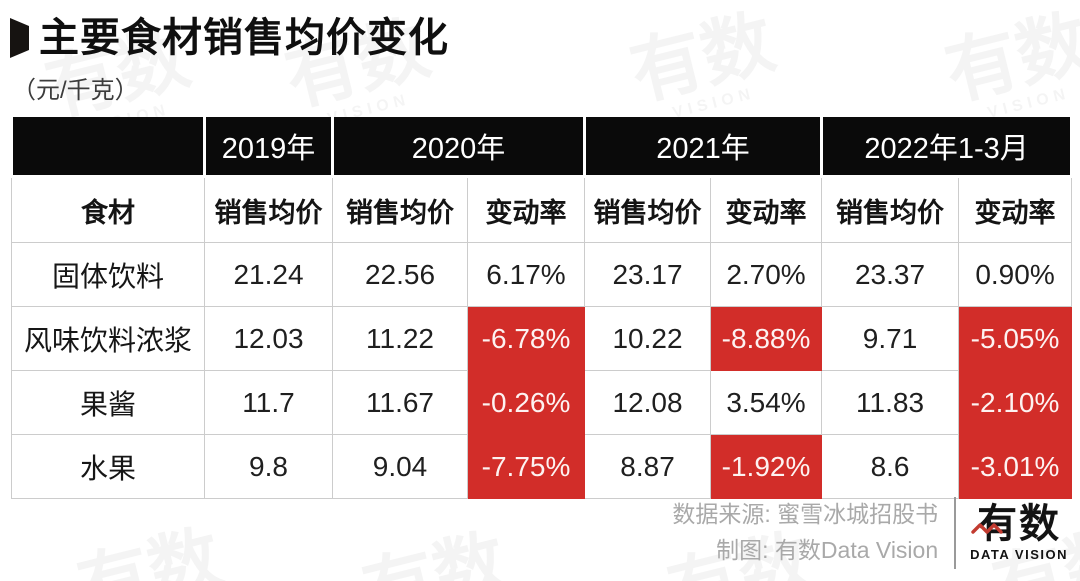 The height and width of the screenshot is (581, 1080). Describe the element at coordinates (268, 338) in the screenshot. I see `price-2019: 12.03` at that location.